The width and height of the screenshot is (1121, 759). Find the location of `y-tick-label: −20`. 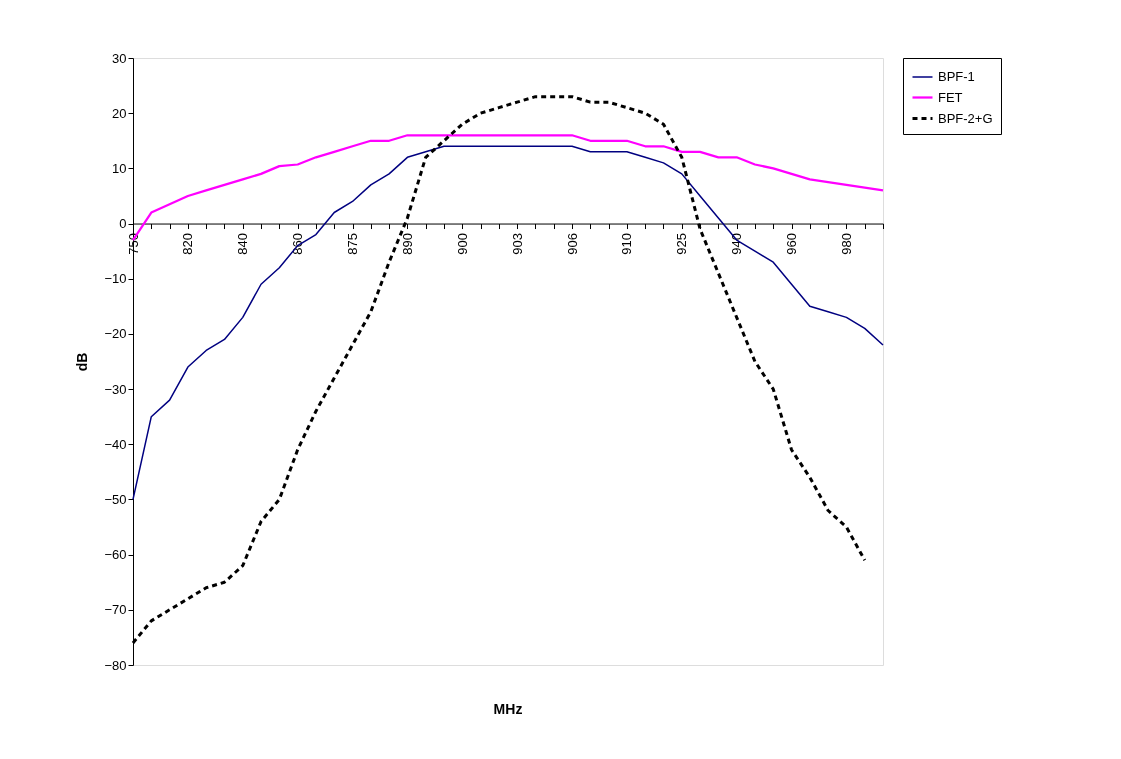

y-tick-label: −20 is located at coordinates (115, 334).